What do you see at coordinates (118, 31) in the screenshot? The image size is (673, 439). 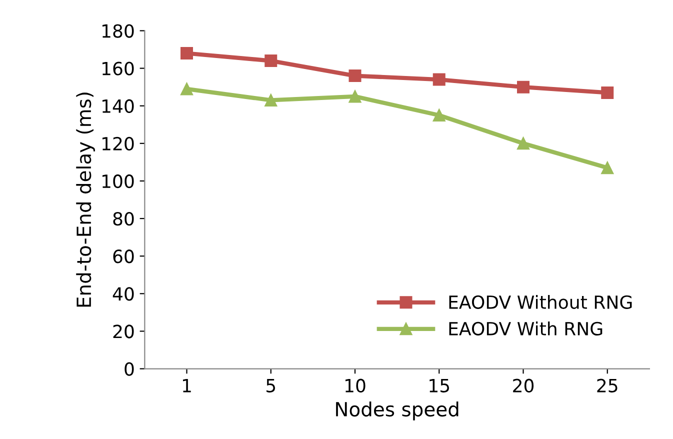 I see `y-tick-label: 180` at bounding box center [118, 31].